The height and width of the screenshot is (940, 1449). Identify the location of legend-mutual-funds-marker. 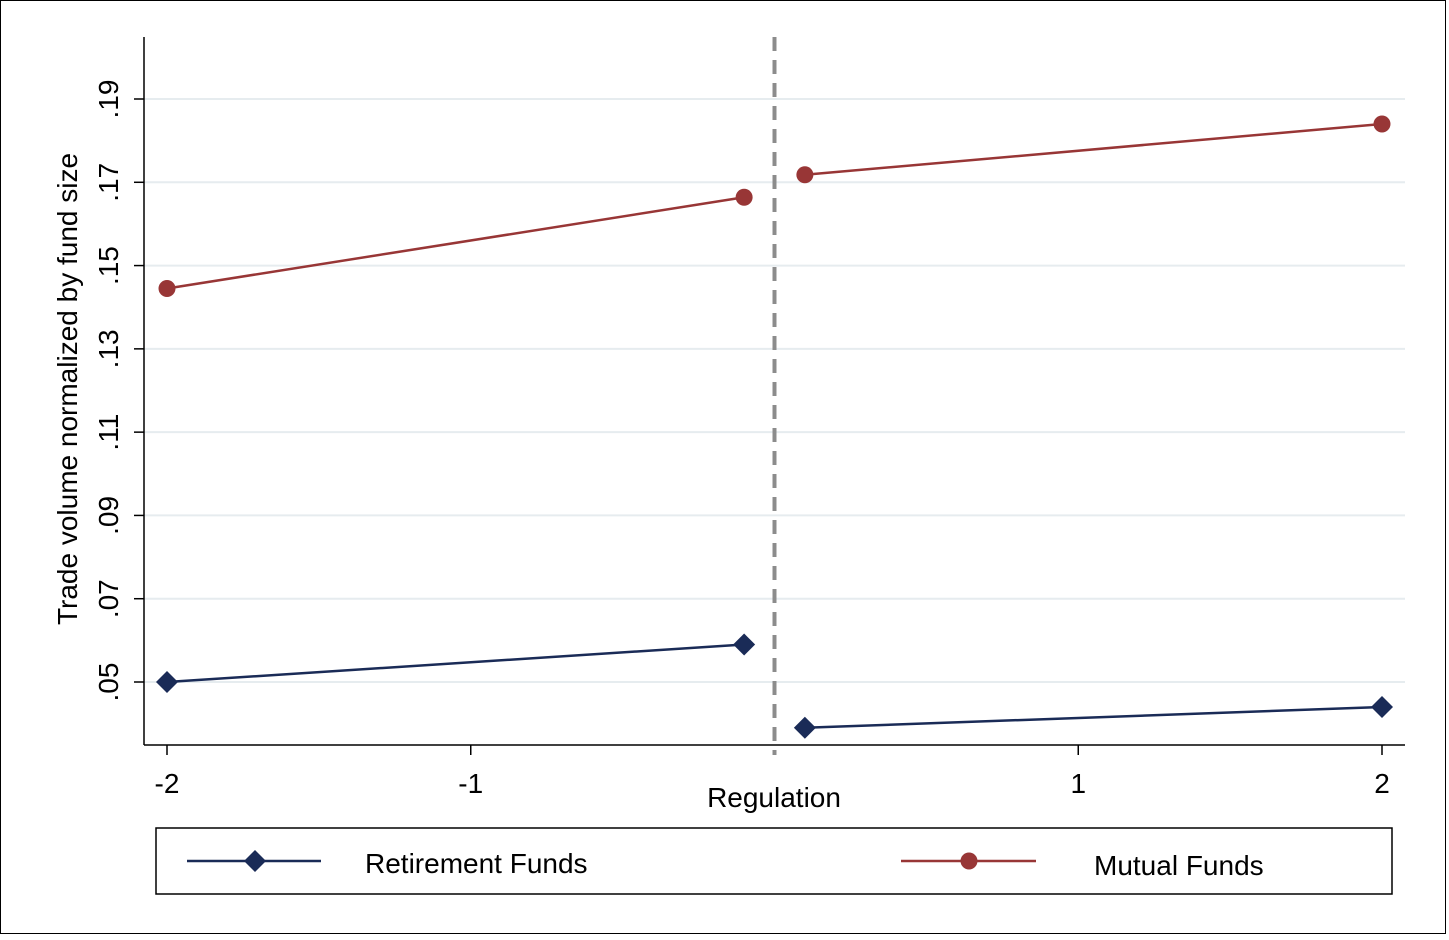
(969, 861).